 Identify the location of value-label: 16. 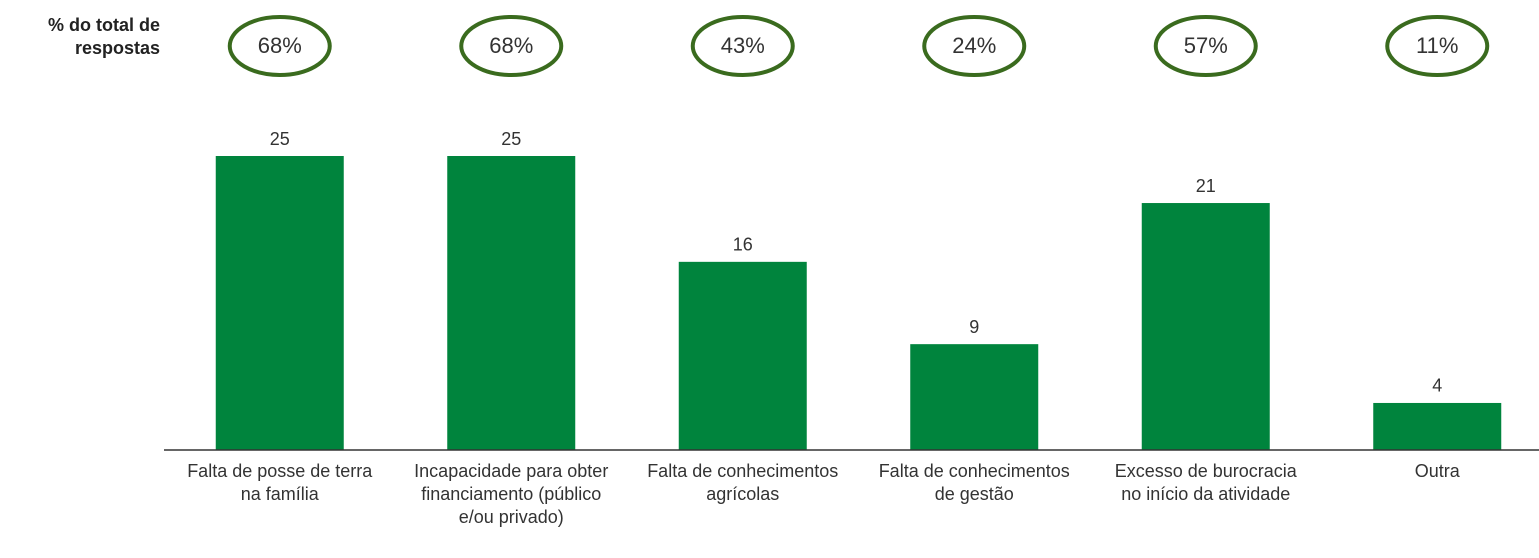
(743, 245).